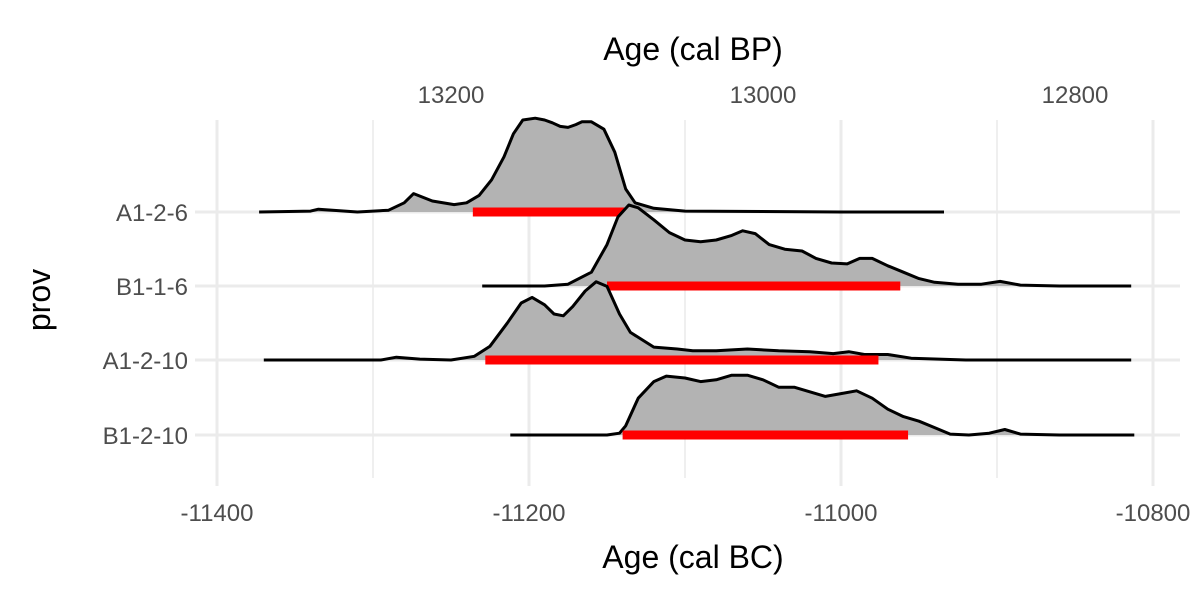 The height and width of the screenshot is (600, 1200). I want to click on x-axis-bottom-title: Age (cal BC), so click(692, 557).